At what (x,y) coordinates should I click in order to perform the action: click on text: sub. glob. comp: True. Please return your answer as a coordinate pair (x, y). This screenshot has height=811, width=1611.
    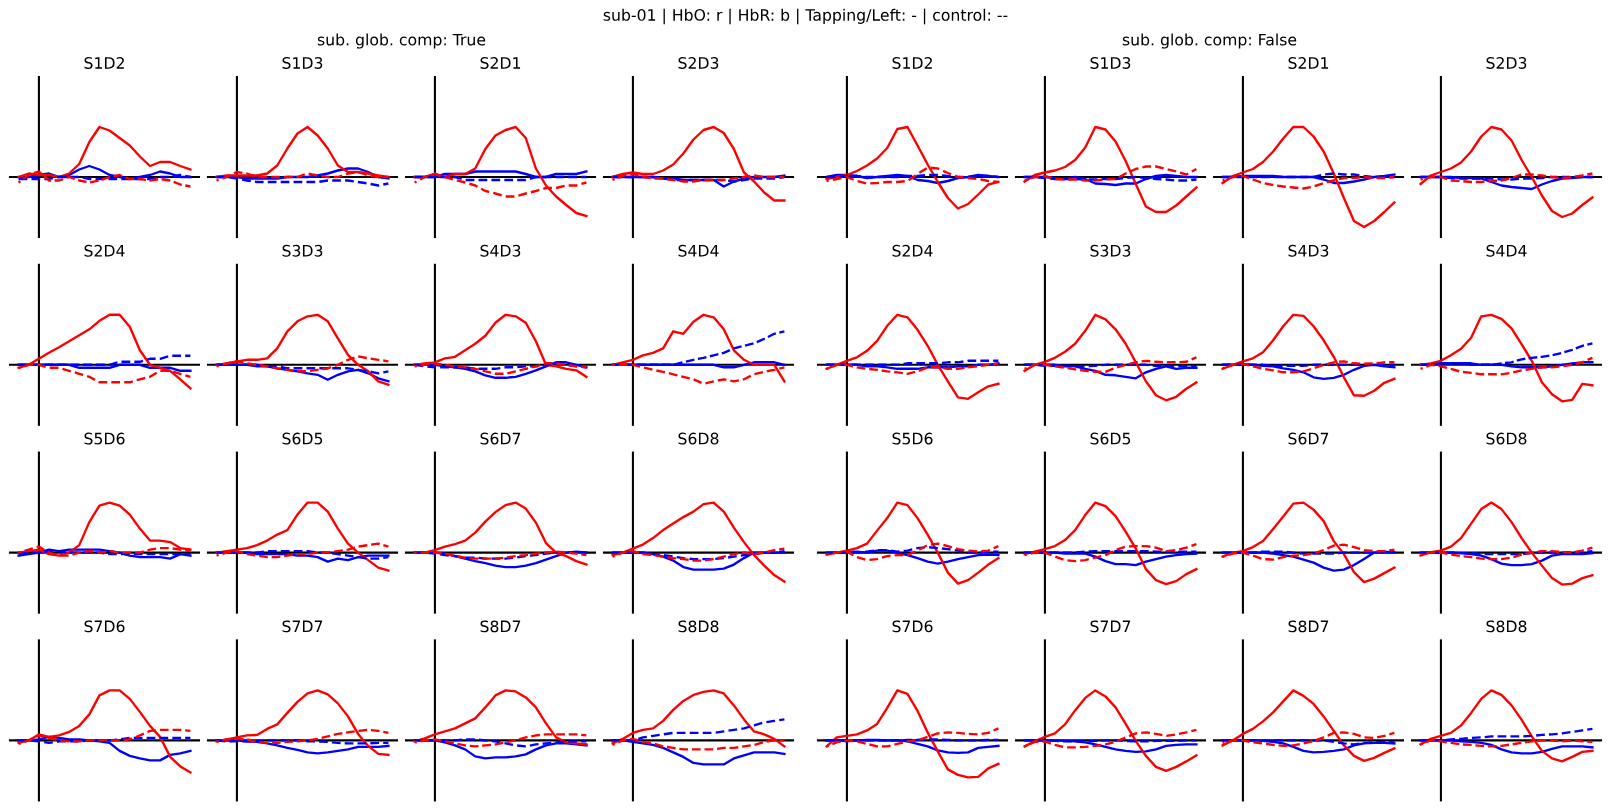
    Looking at the image, I should click on (401, 41).